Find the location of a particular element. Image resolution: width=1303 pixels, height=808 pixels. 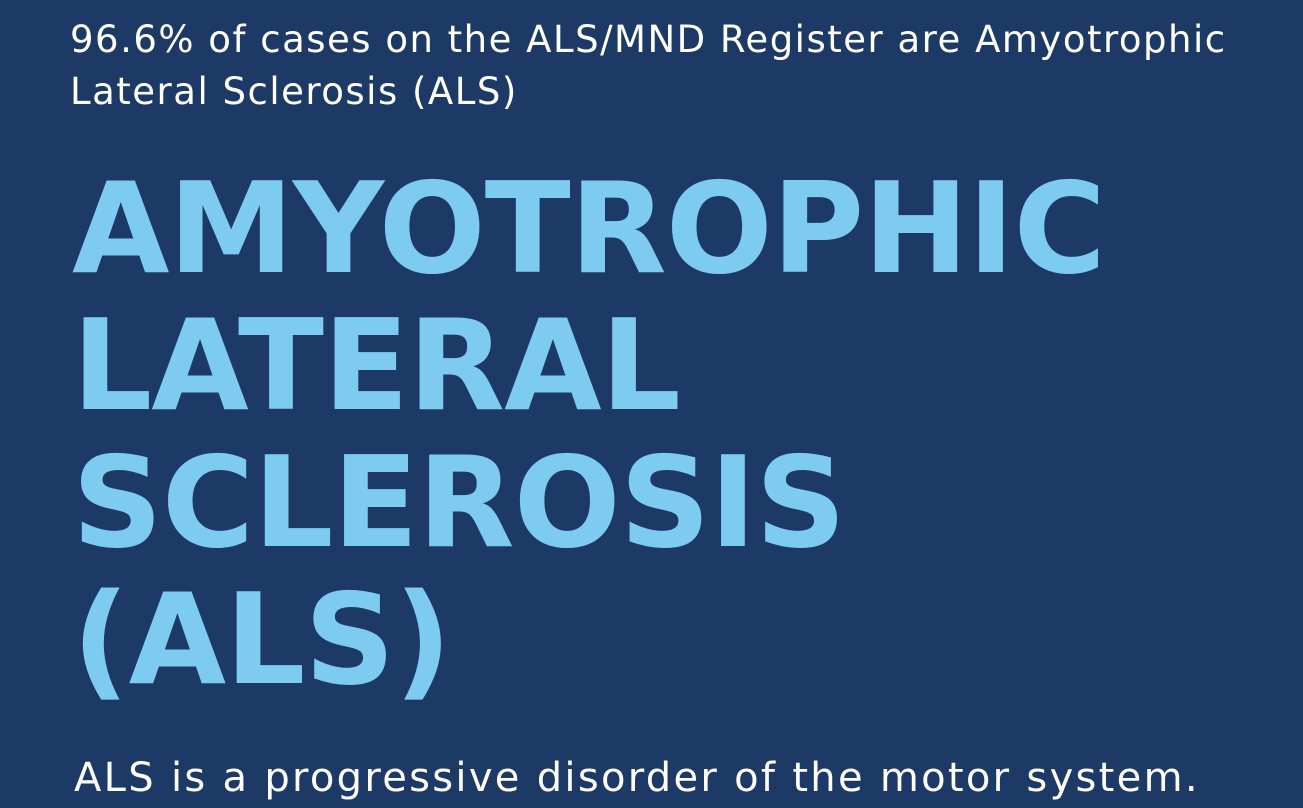

heading-line-als: (ALS) is located at coordinates (262, 639).